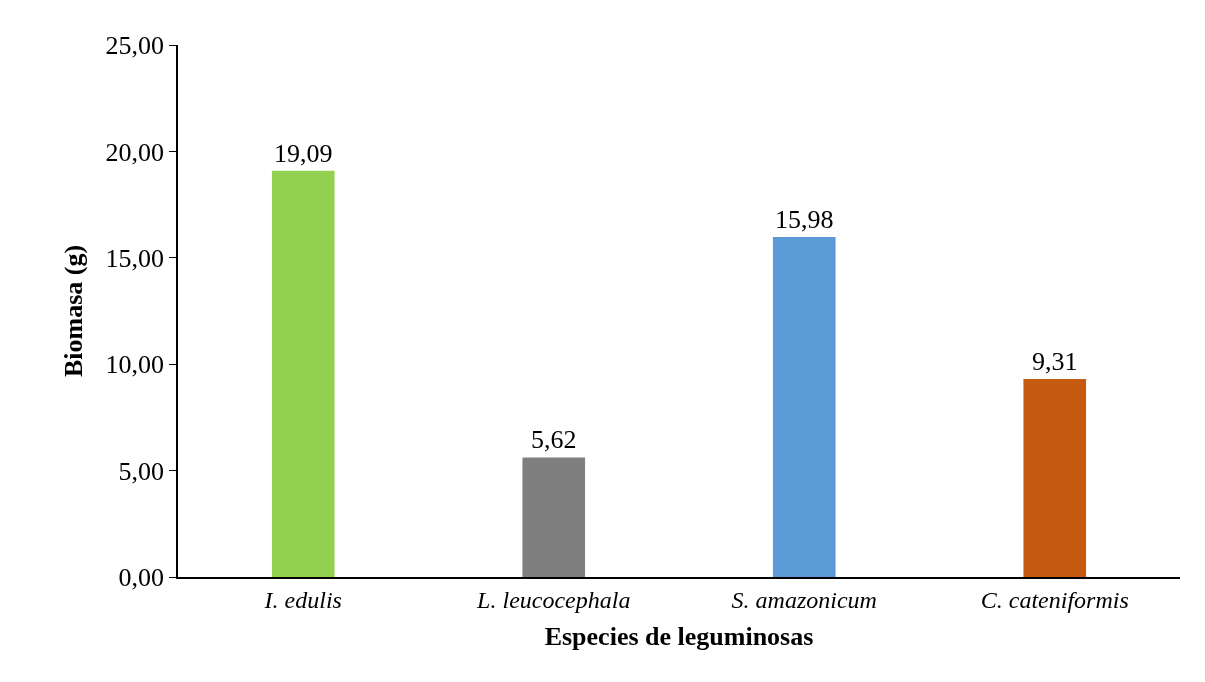 The image size is (1205, 682). What do you see at coordinates (135, 152) in the screenshot?
I see `y-tick-label: 20,00` at bounding box center [135, 152].